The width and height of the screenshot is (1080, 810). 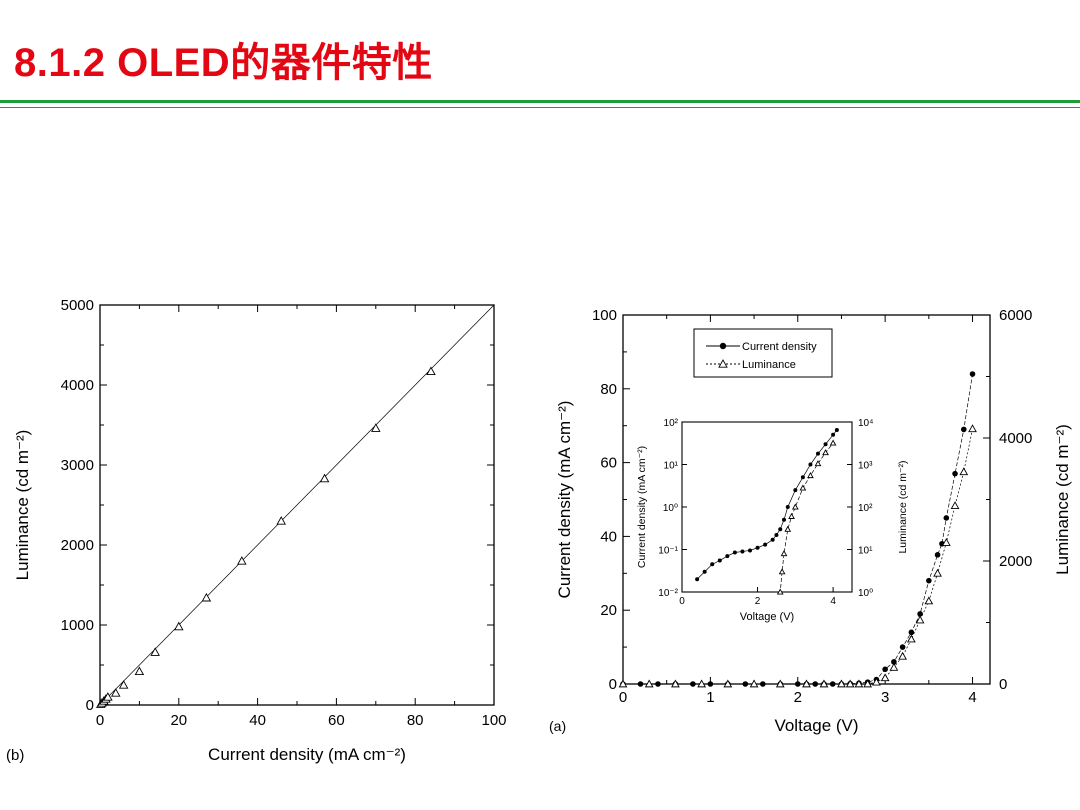 I want to click on inset-y-right-tick-label: 10⁰, so click(x=865, y=593).